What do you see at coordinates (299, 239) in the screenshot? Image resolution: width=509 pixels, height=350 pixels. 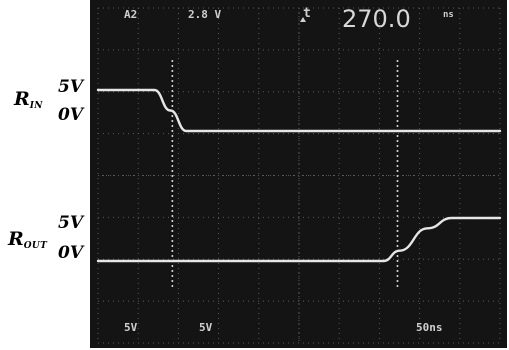 I see `trace-r-out` at bounding box center [299, 239].